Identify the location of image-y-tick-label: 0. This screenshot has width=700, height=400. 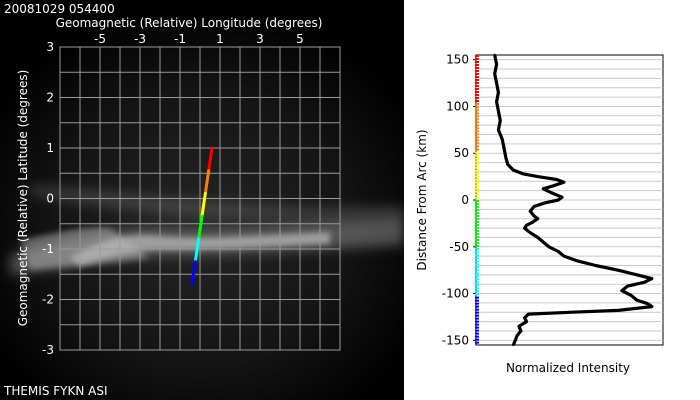
(50, 199).